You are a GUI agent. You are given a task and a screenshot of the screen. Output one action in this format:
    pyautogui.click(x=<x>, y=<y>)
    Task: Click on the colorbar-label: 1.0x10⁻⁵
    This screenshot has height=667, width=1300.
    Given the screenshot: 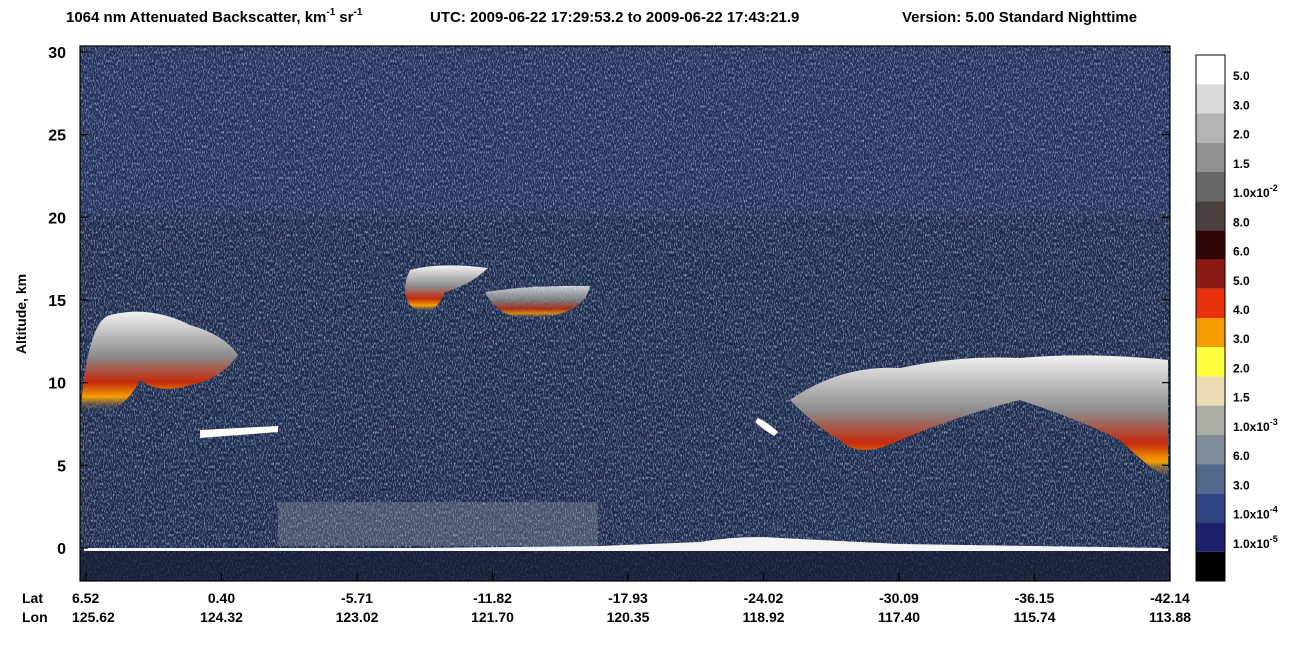 What is the action you would take?
    pyautogui.click(x=1255, y=542)
    